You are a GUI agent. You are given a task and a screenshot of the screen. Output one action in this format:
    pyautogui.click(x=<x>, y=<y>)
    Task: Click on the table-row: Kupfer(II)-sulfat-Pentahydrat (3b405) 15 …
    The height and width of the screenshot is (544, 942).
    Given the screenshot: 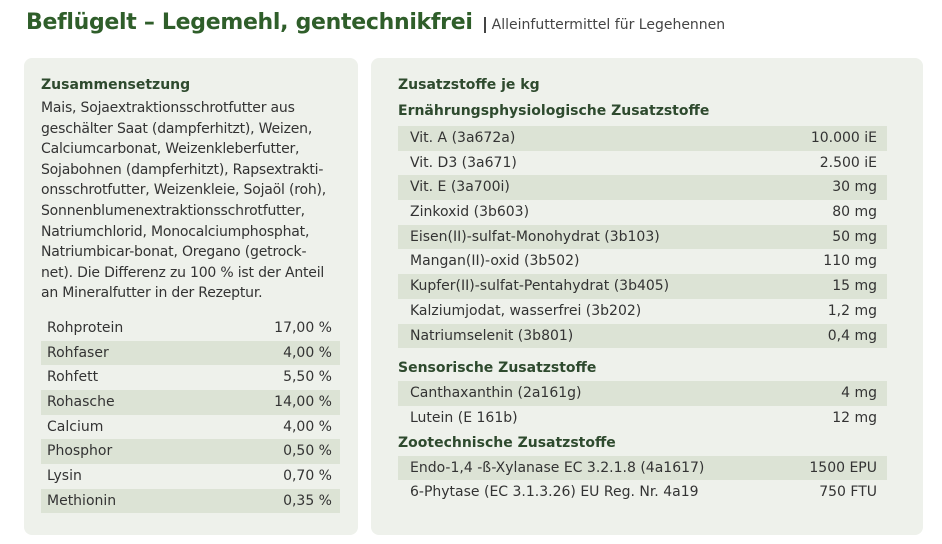 What is the action you would take?
    pyautogui.click(x=642, y=286)
    